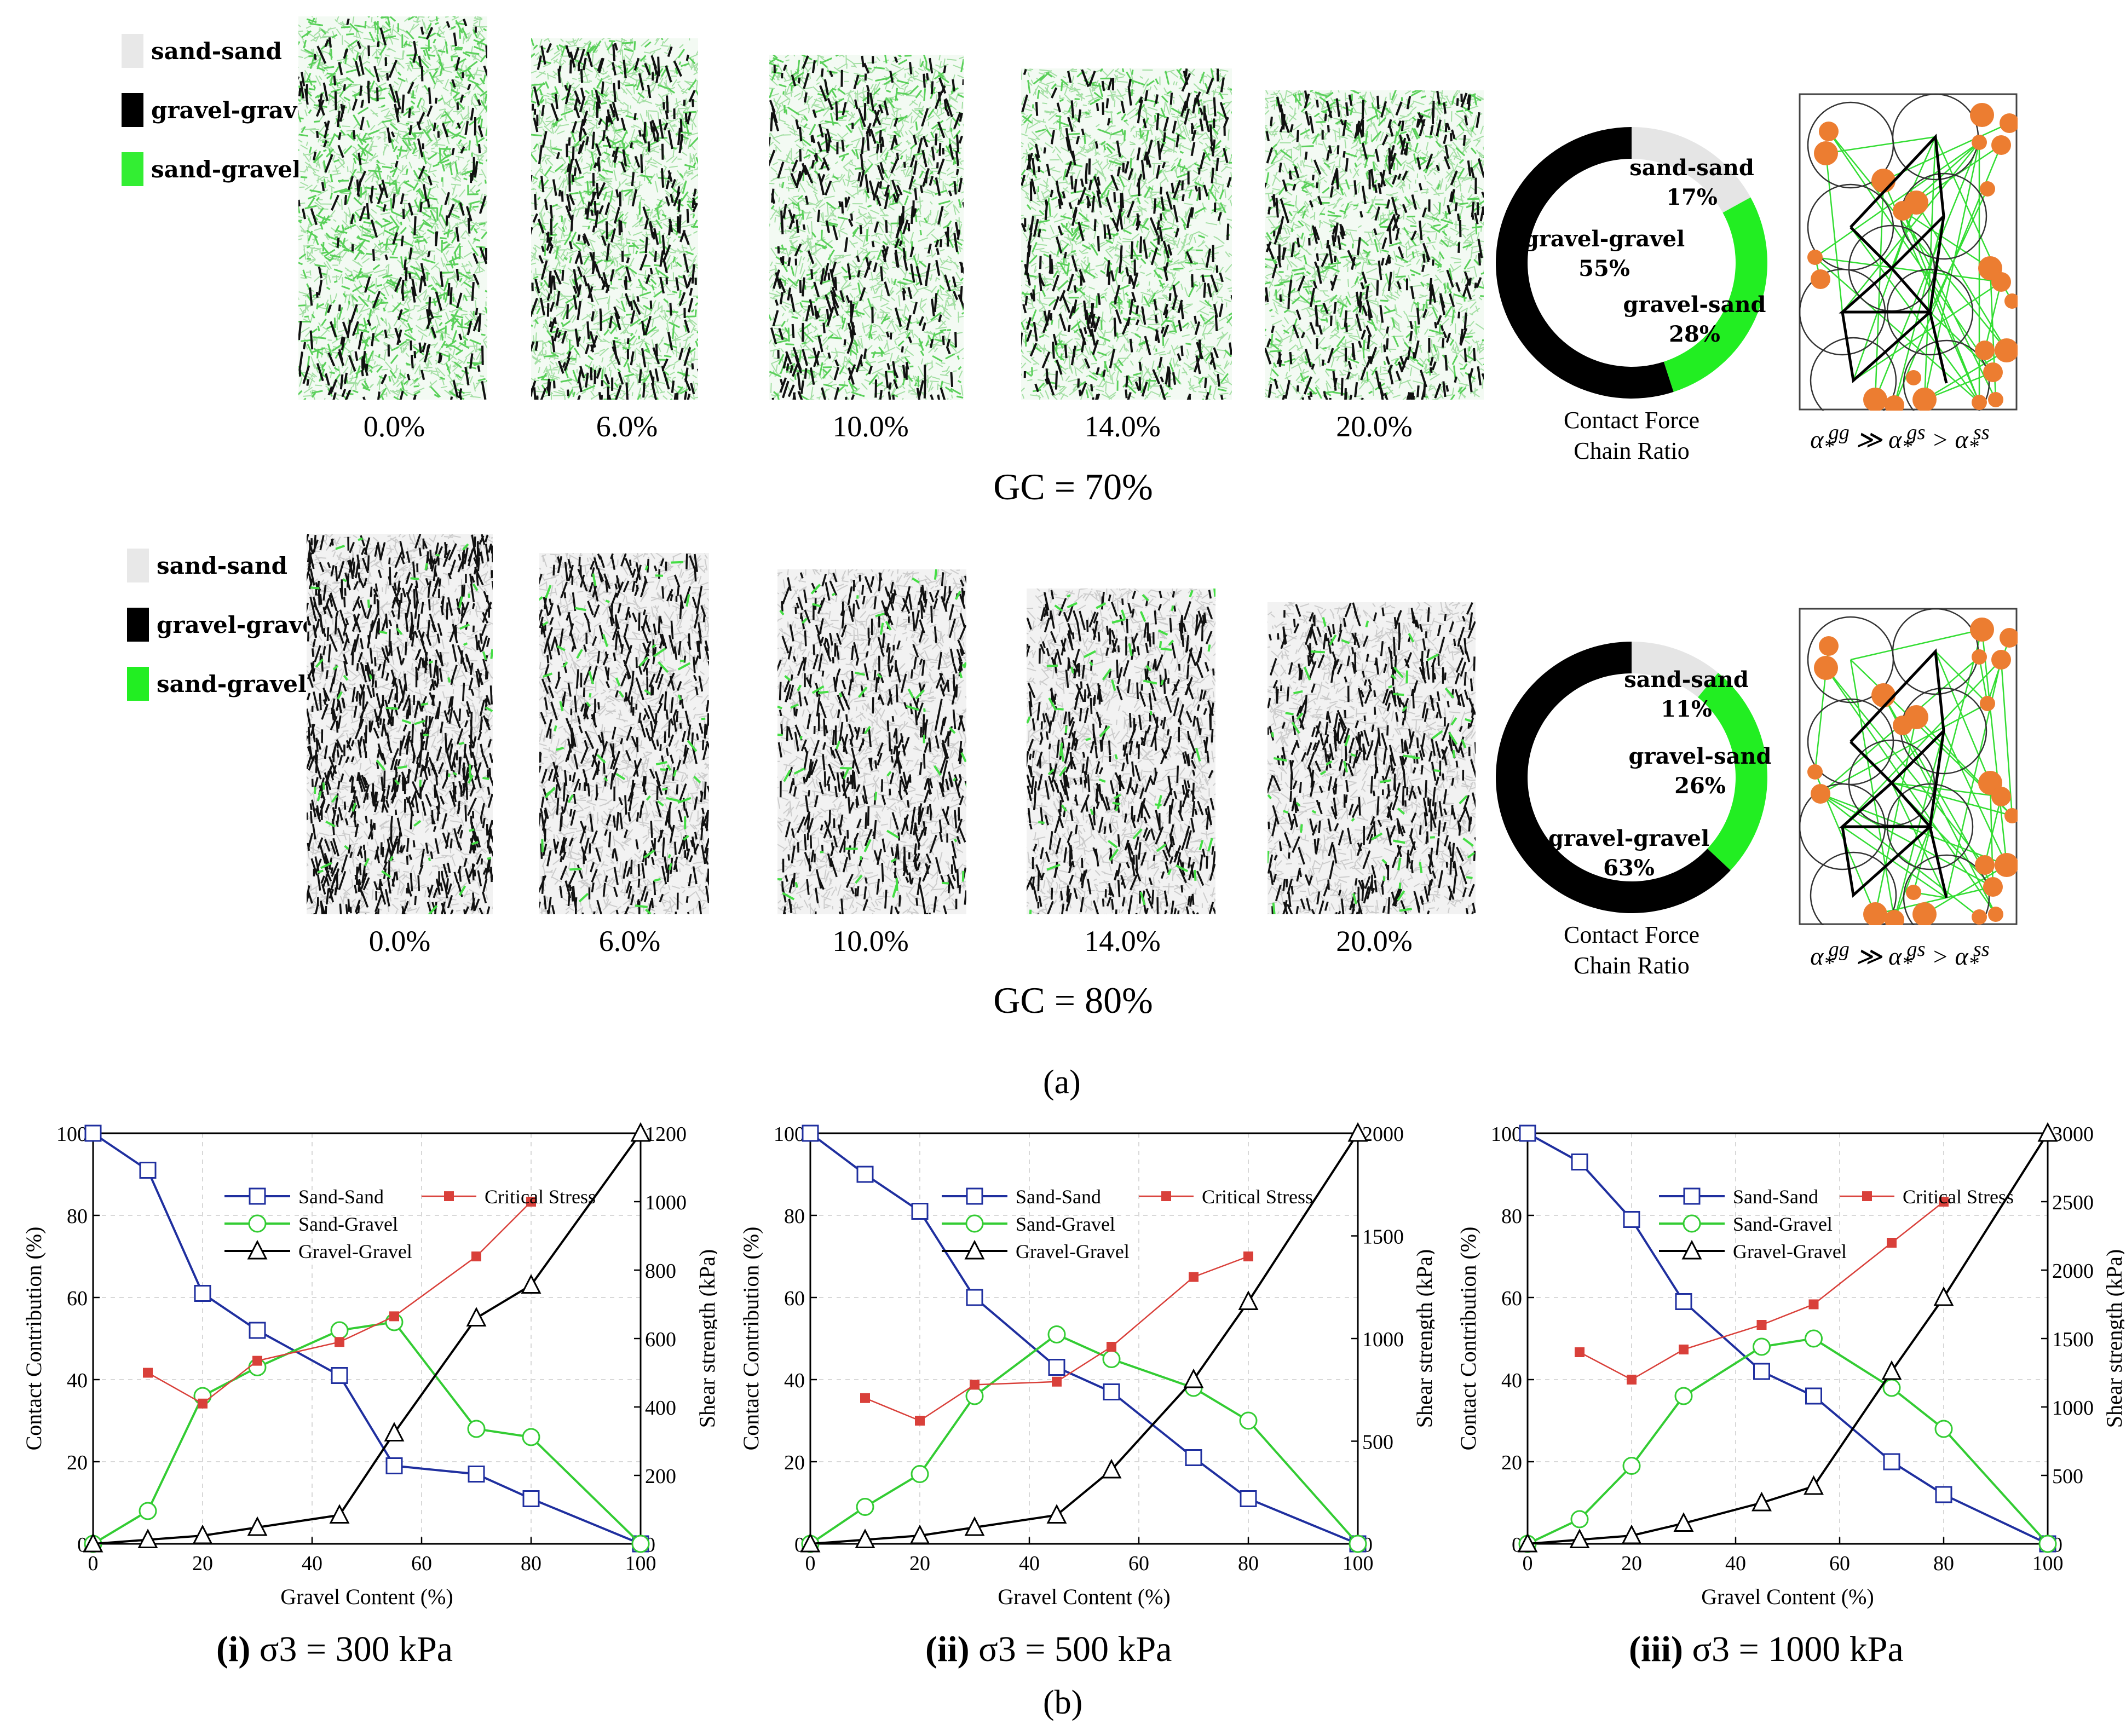 This screenshot has width=2126, height=1736. Describe the element at coordinates (1604, 268) in the screenshot. I see `ring-segment-value: 55%` at that location.